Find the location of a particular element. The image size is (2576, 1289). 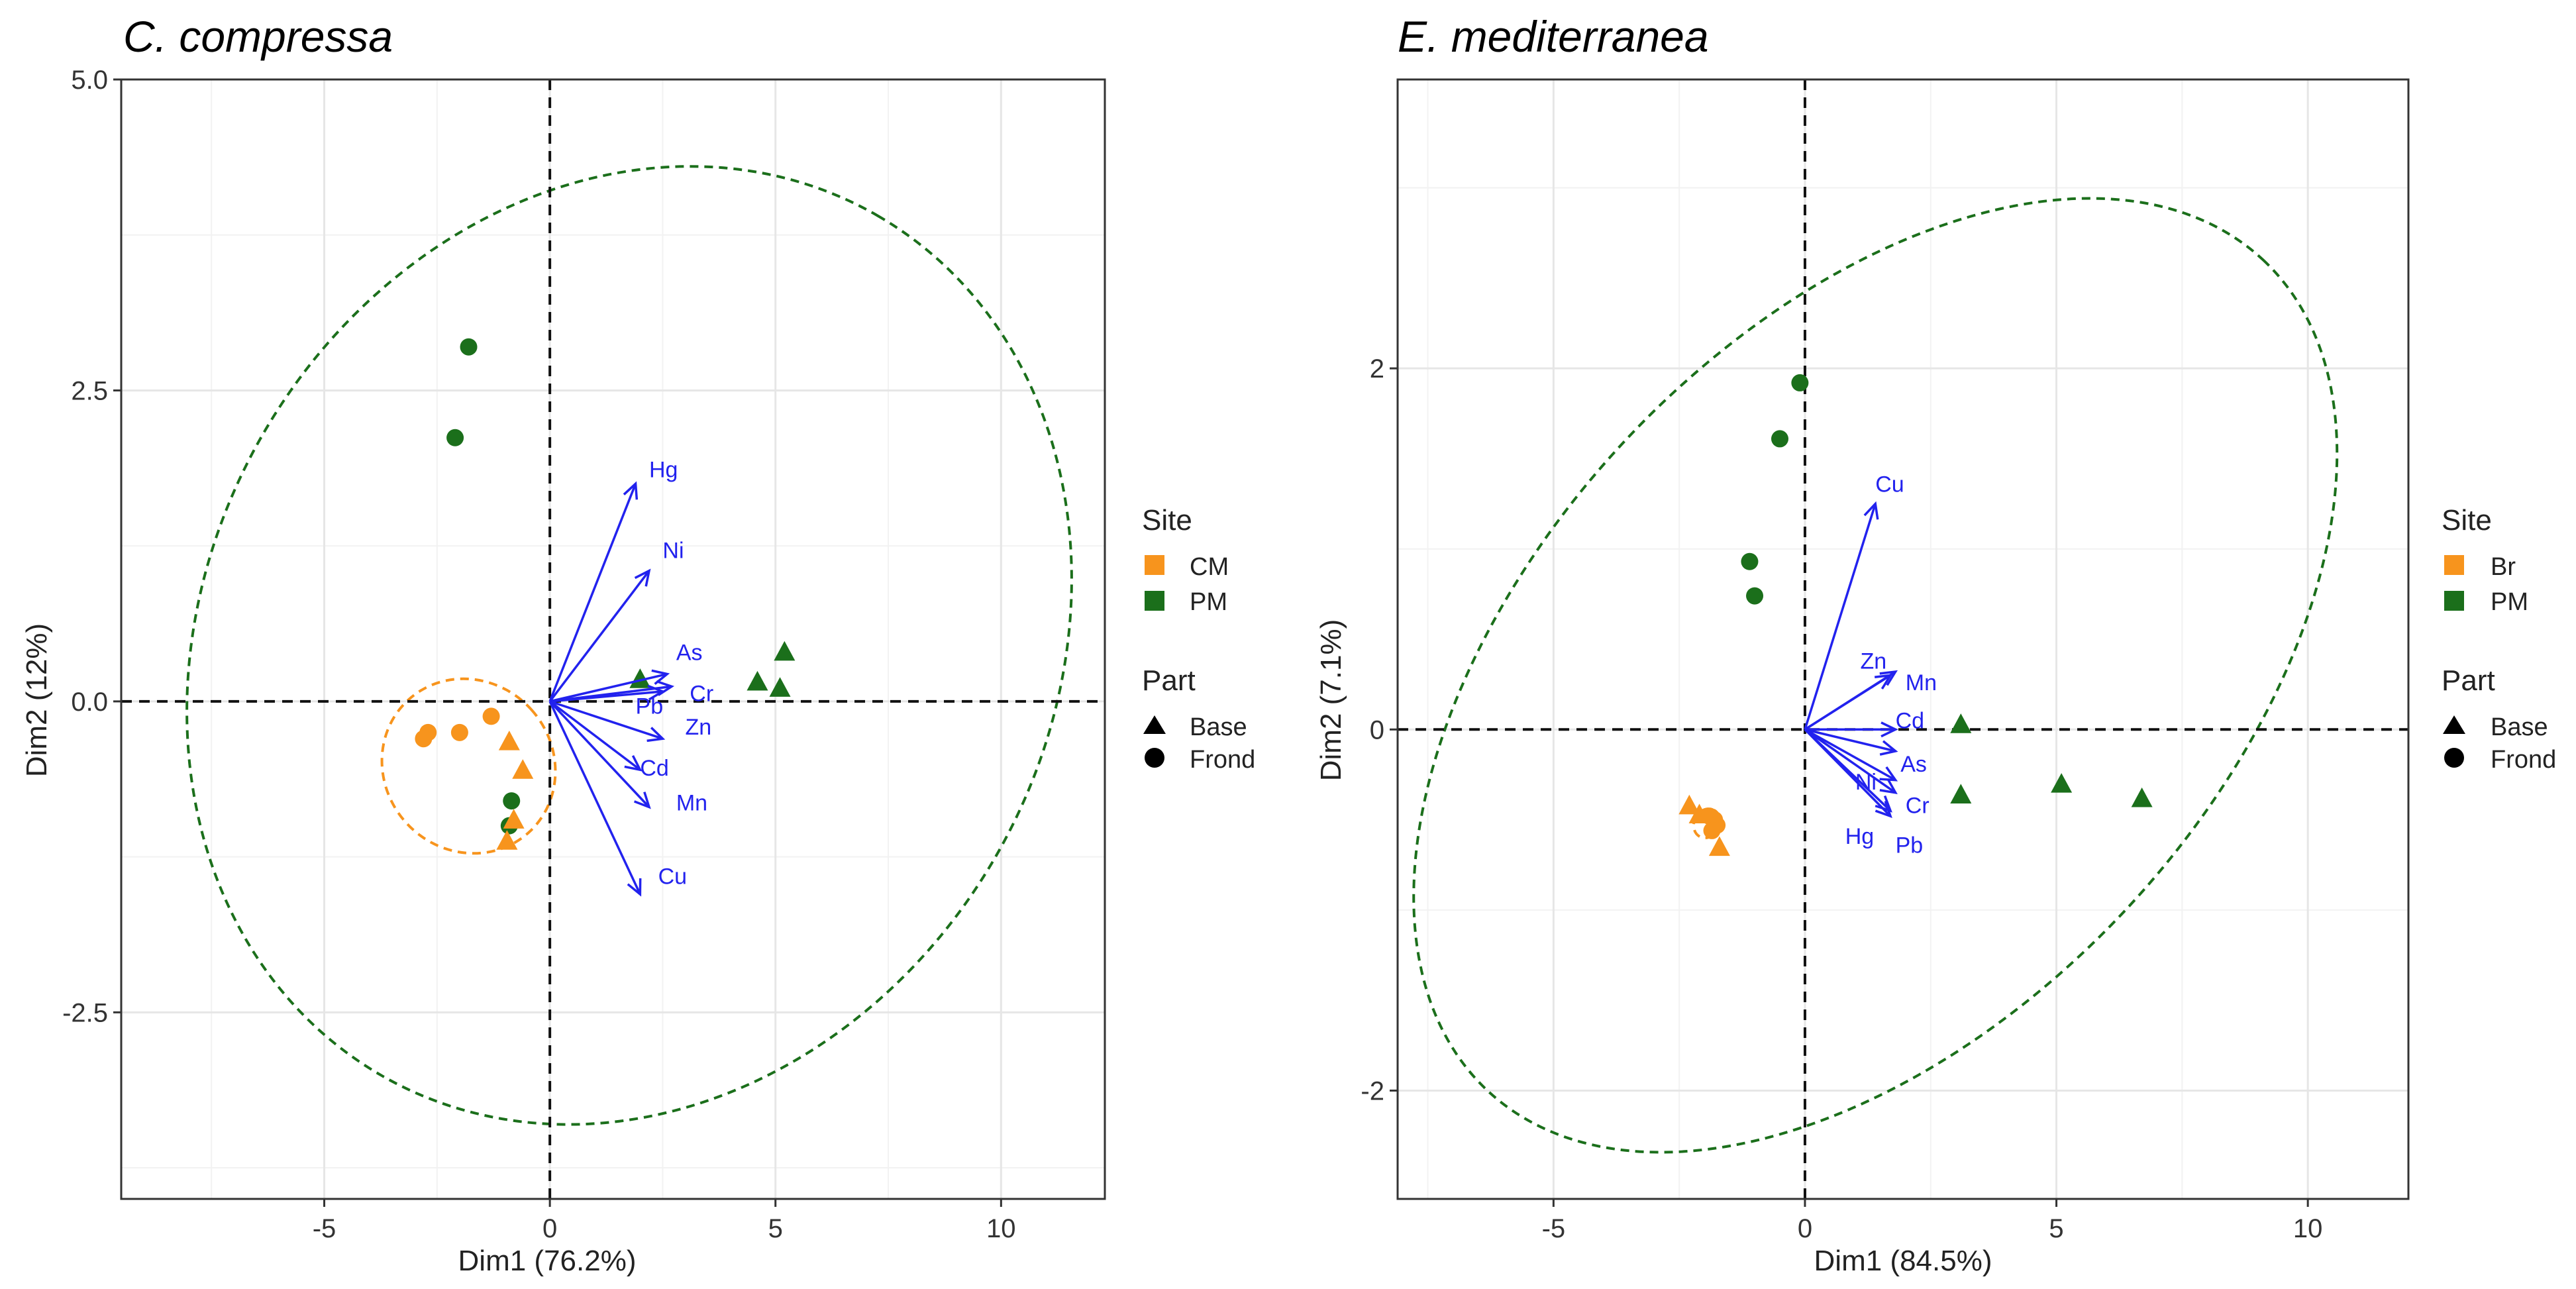

y-tick-label: 2 is located at coordinates (1377, 369).